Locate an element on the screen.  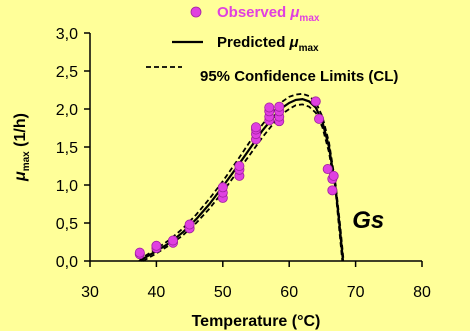
x-tick-label: 50 is located at coordinates (223, 292).